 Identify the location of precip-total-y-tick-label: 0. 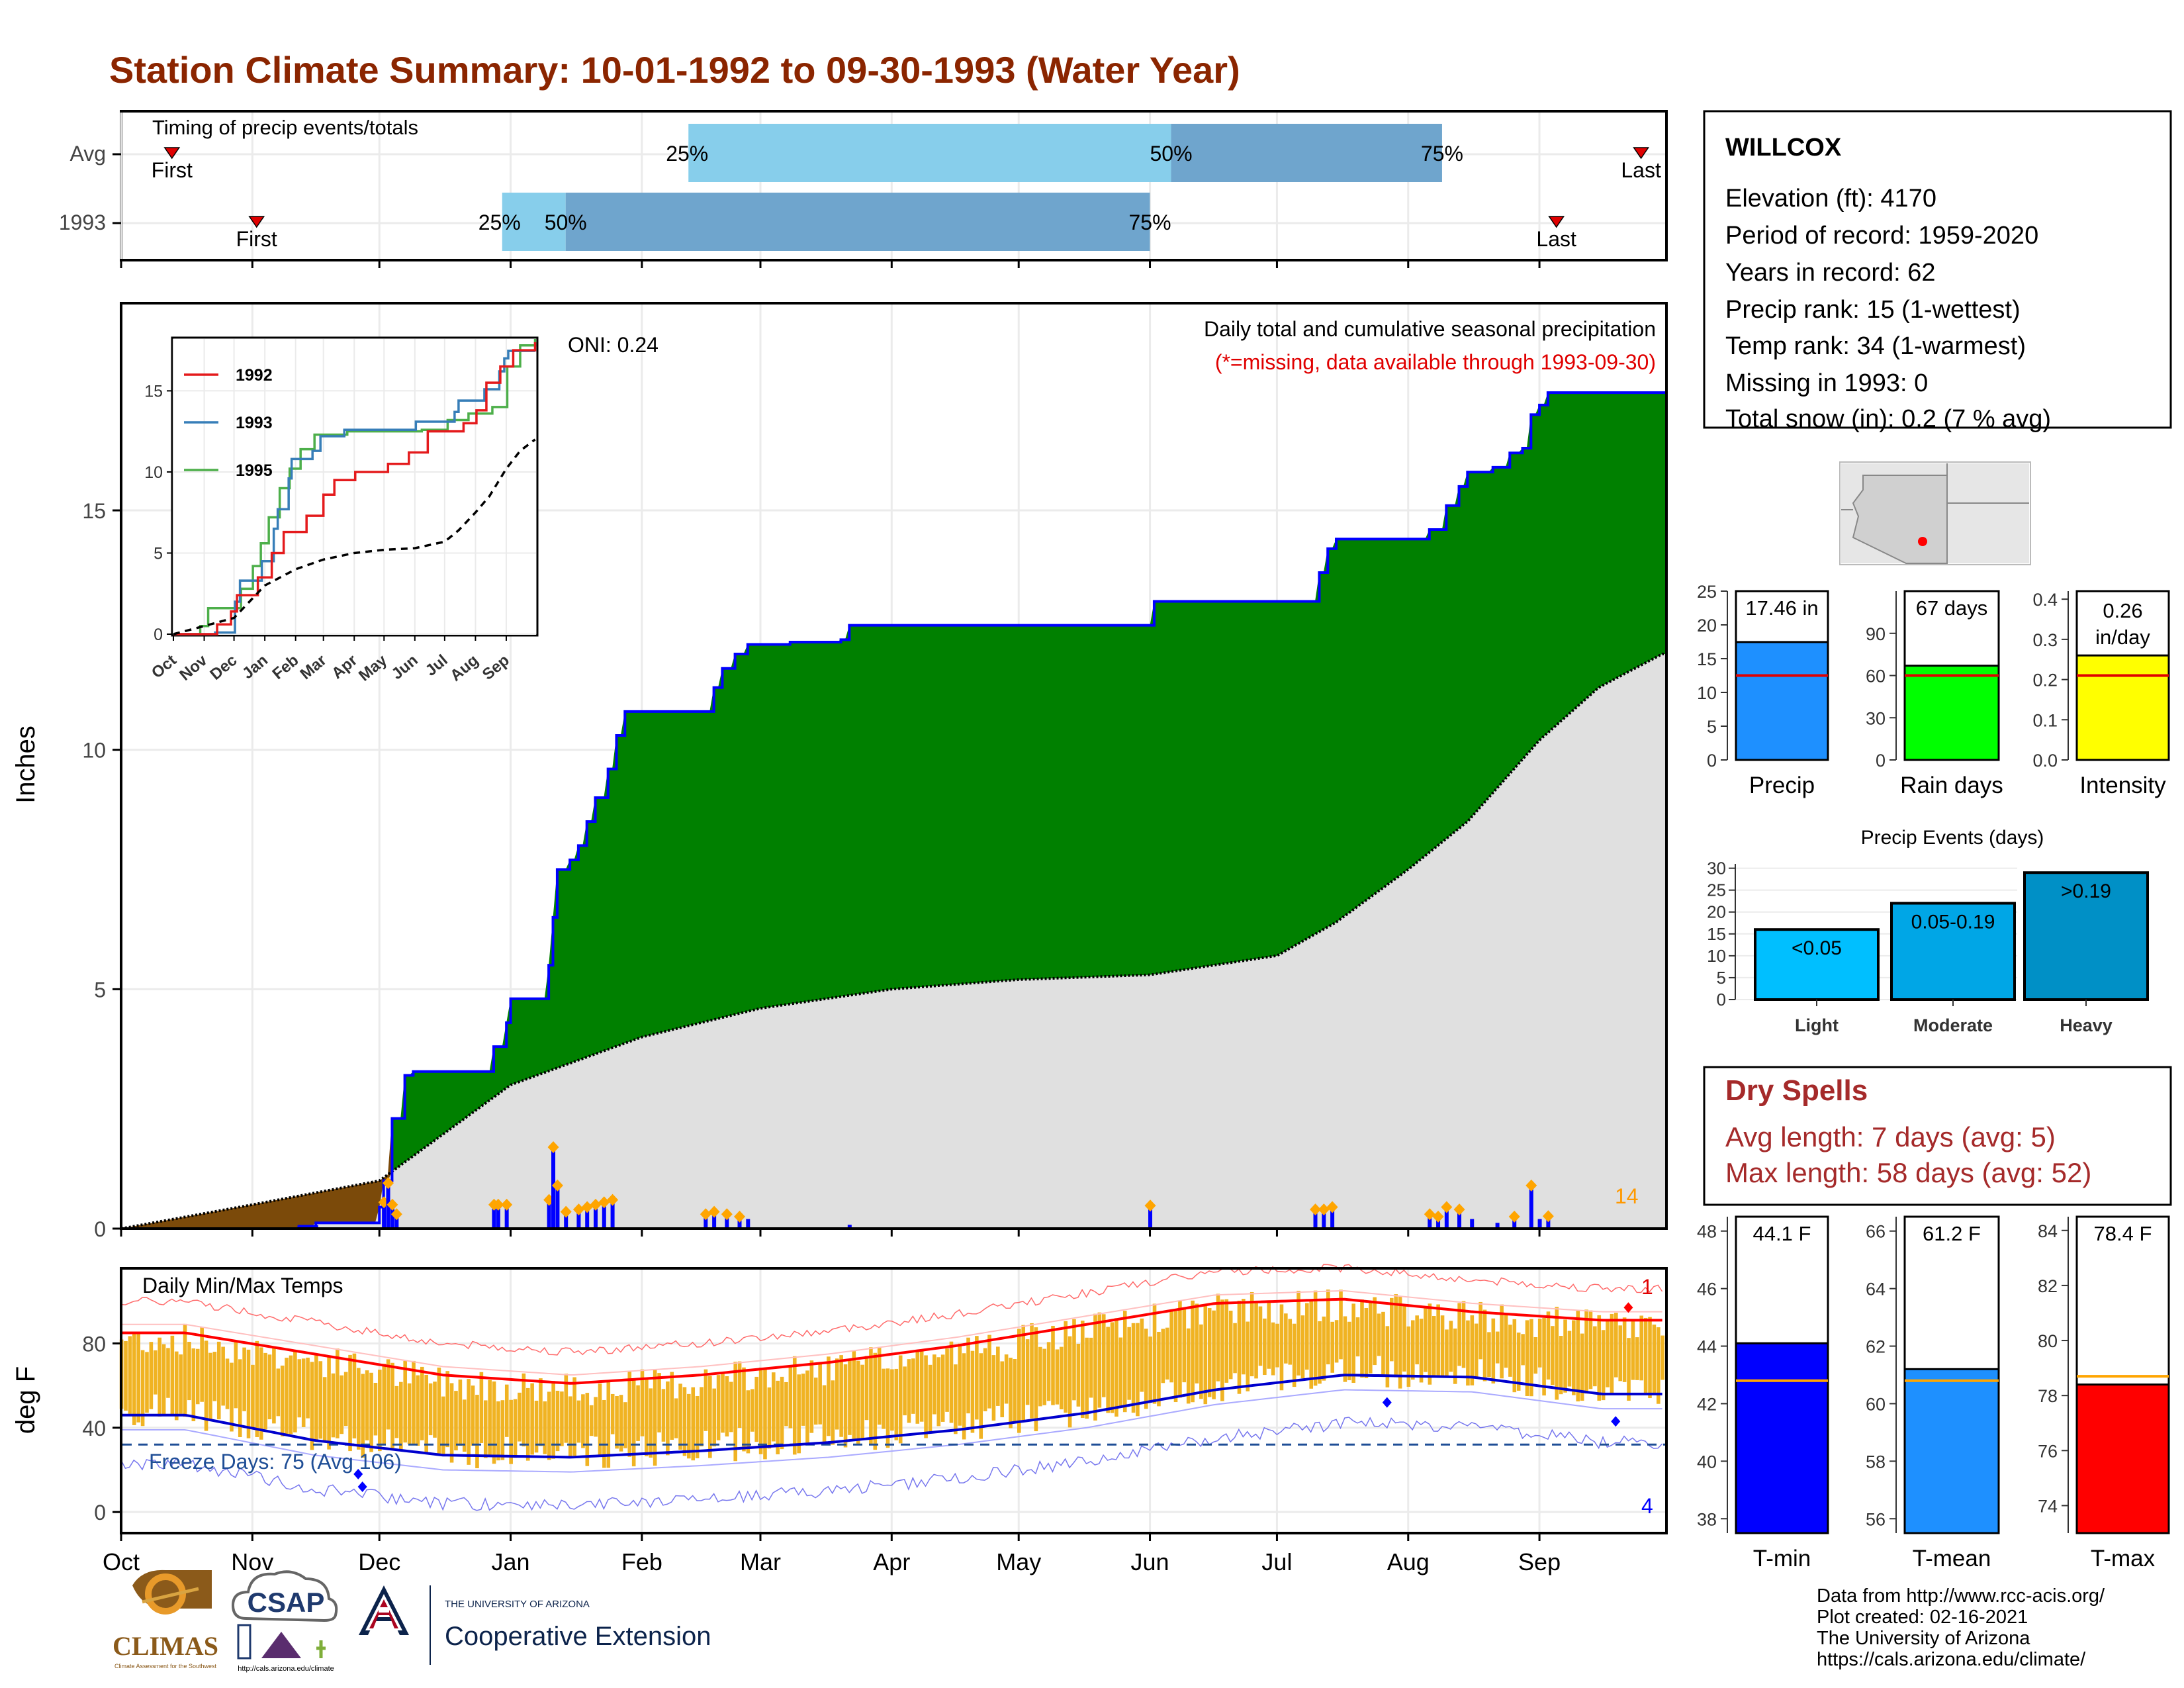
(1712, 761).